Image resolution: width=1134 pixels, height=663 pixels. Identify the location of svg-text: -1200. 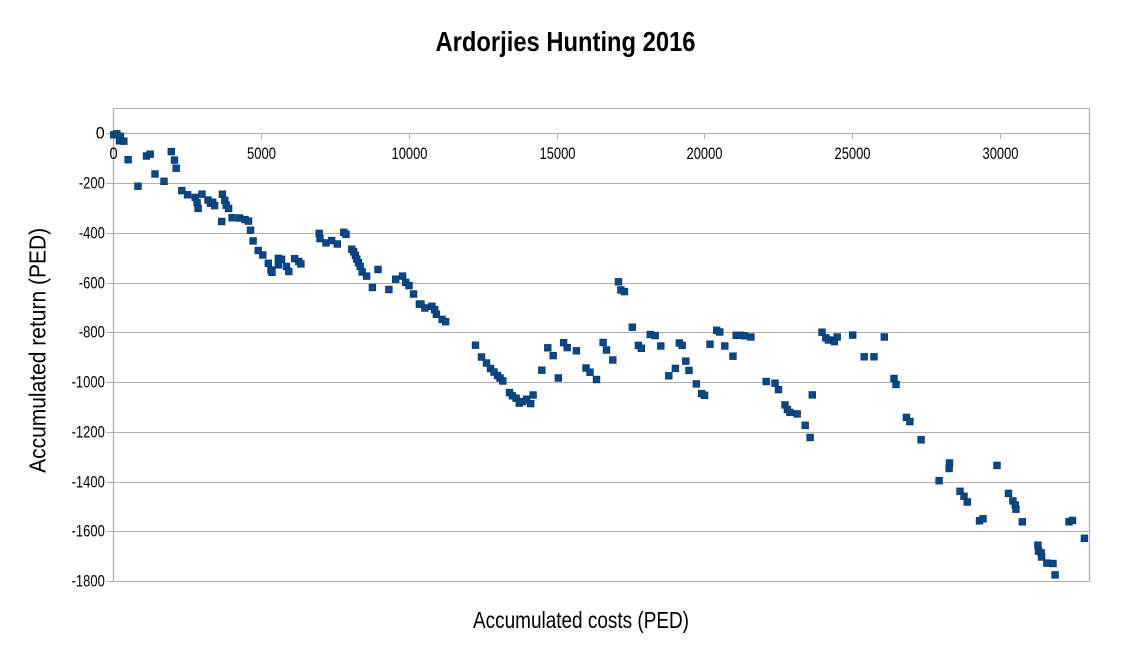
(88, 433).